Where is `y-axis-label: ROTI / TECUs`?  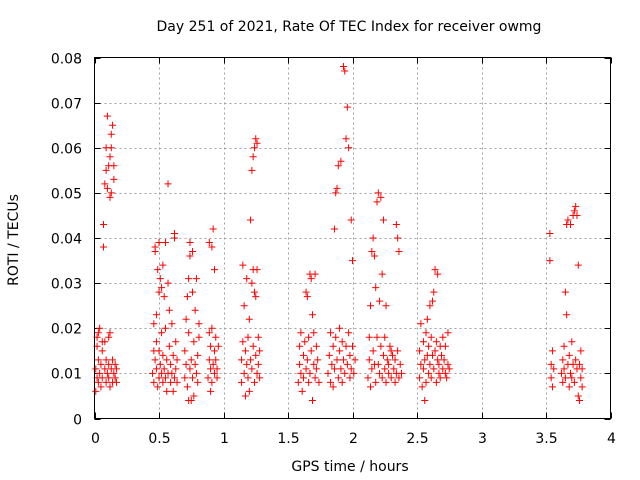
y-axis-label: ROTI / TECUs is located at coordinates (14, 240).